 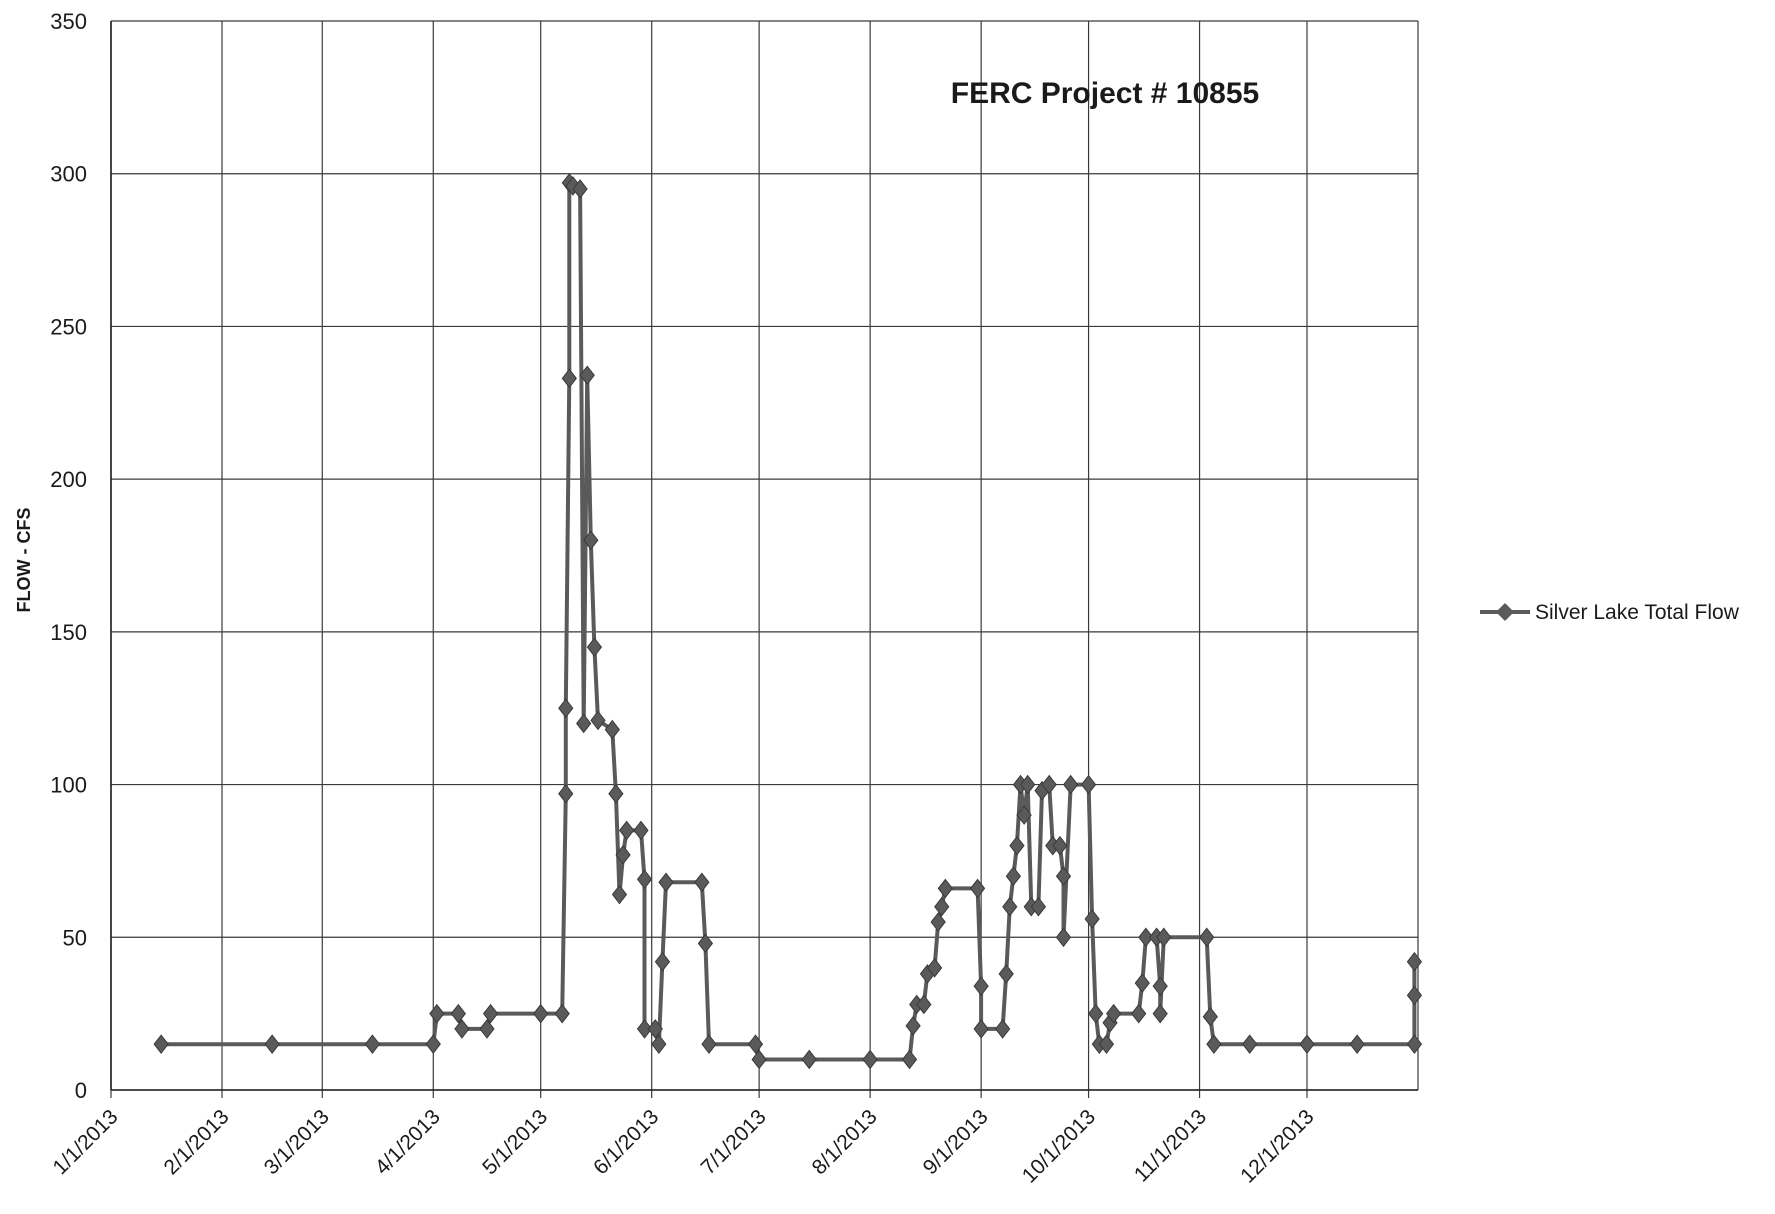 I want to click on x-tick-label: 5/1/2013, so click(x=515, y=1142).